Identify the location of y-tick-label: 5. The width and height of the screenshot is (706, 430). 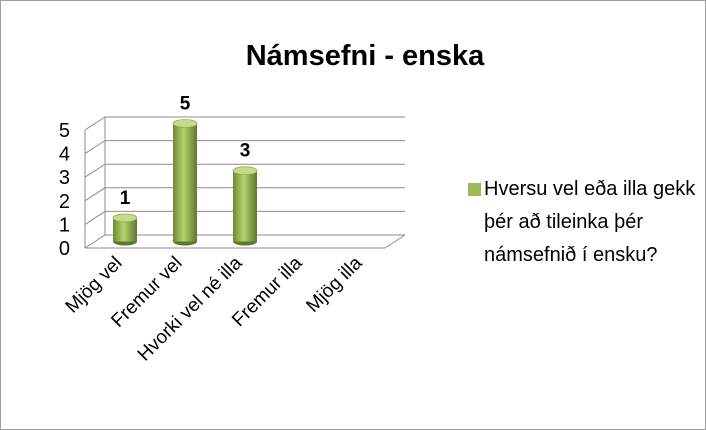
(64, 131).